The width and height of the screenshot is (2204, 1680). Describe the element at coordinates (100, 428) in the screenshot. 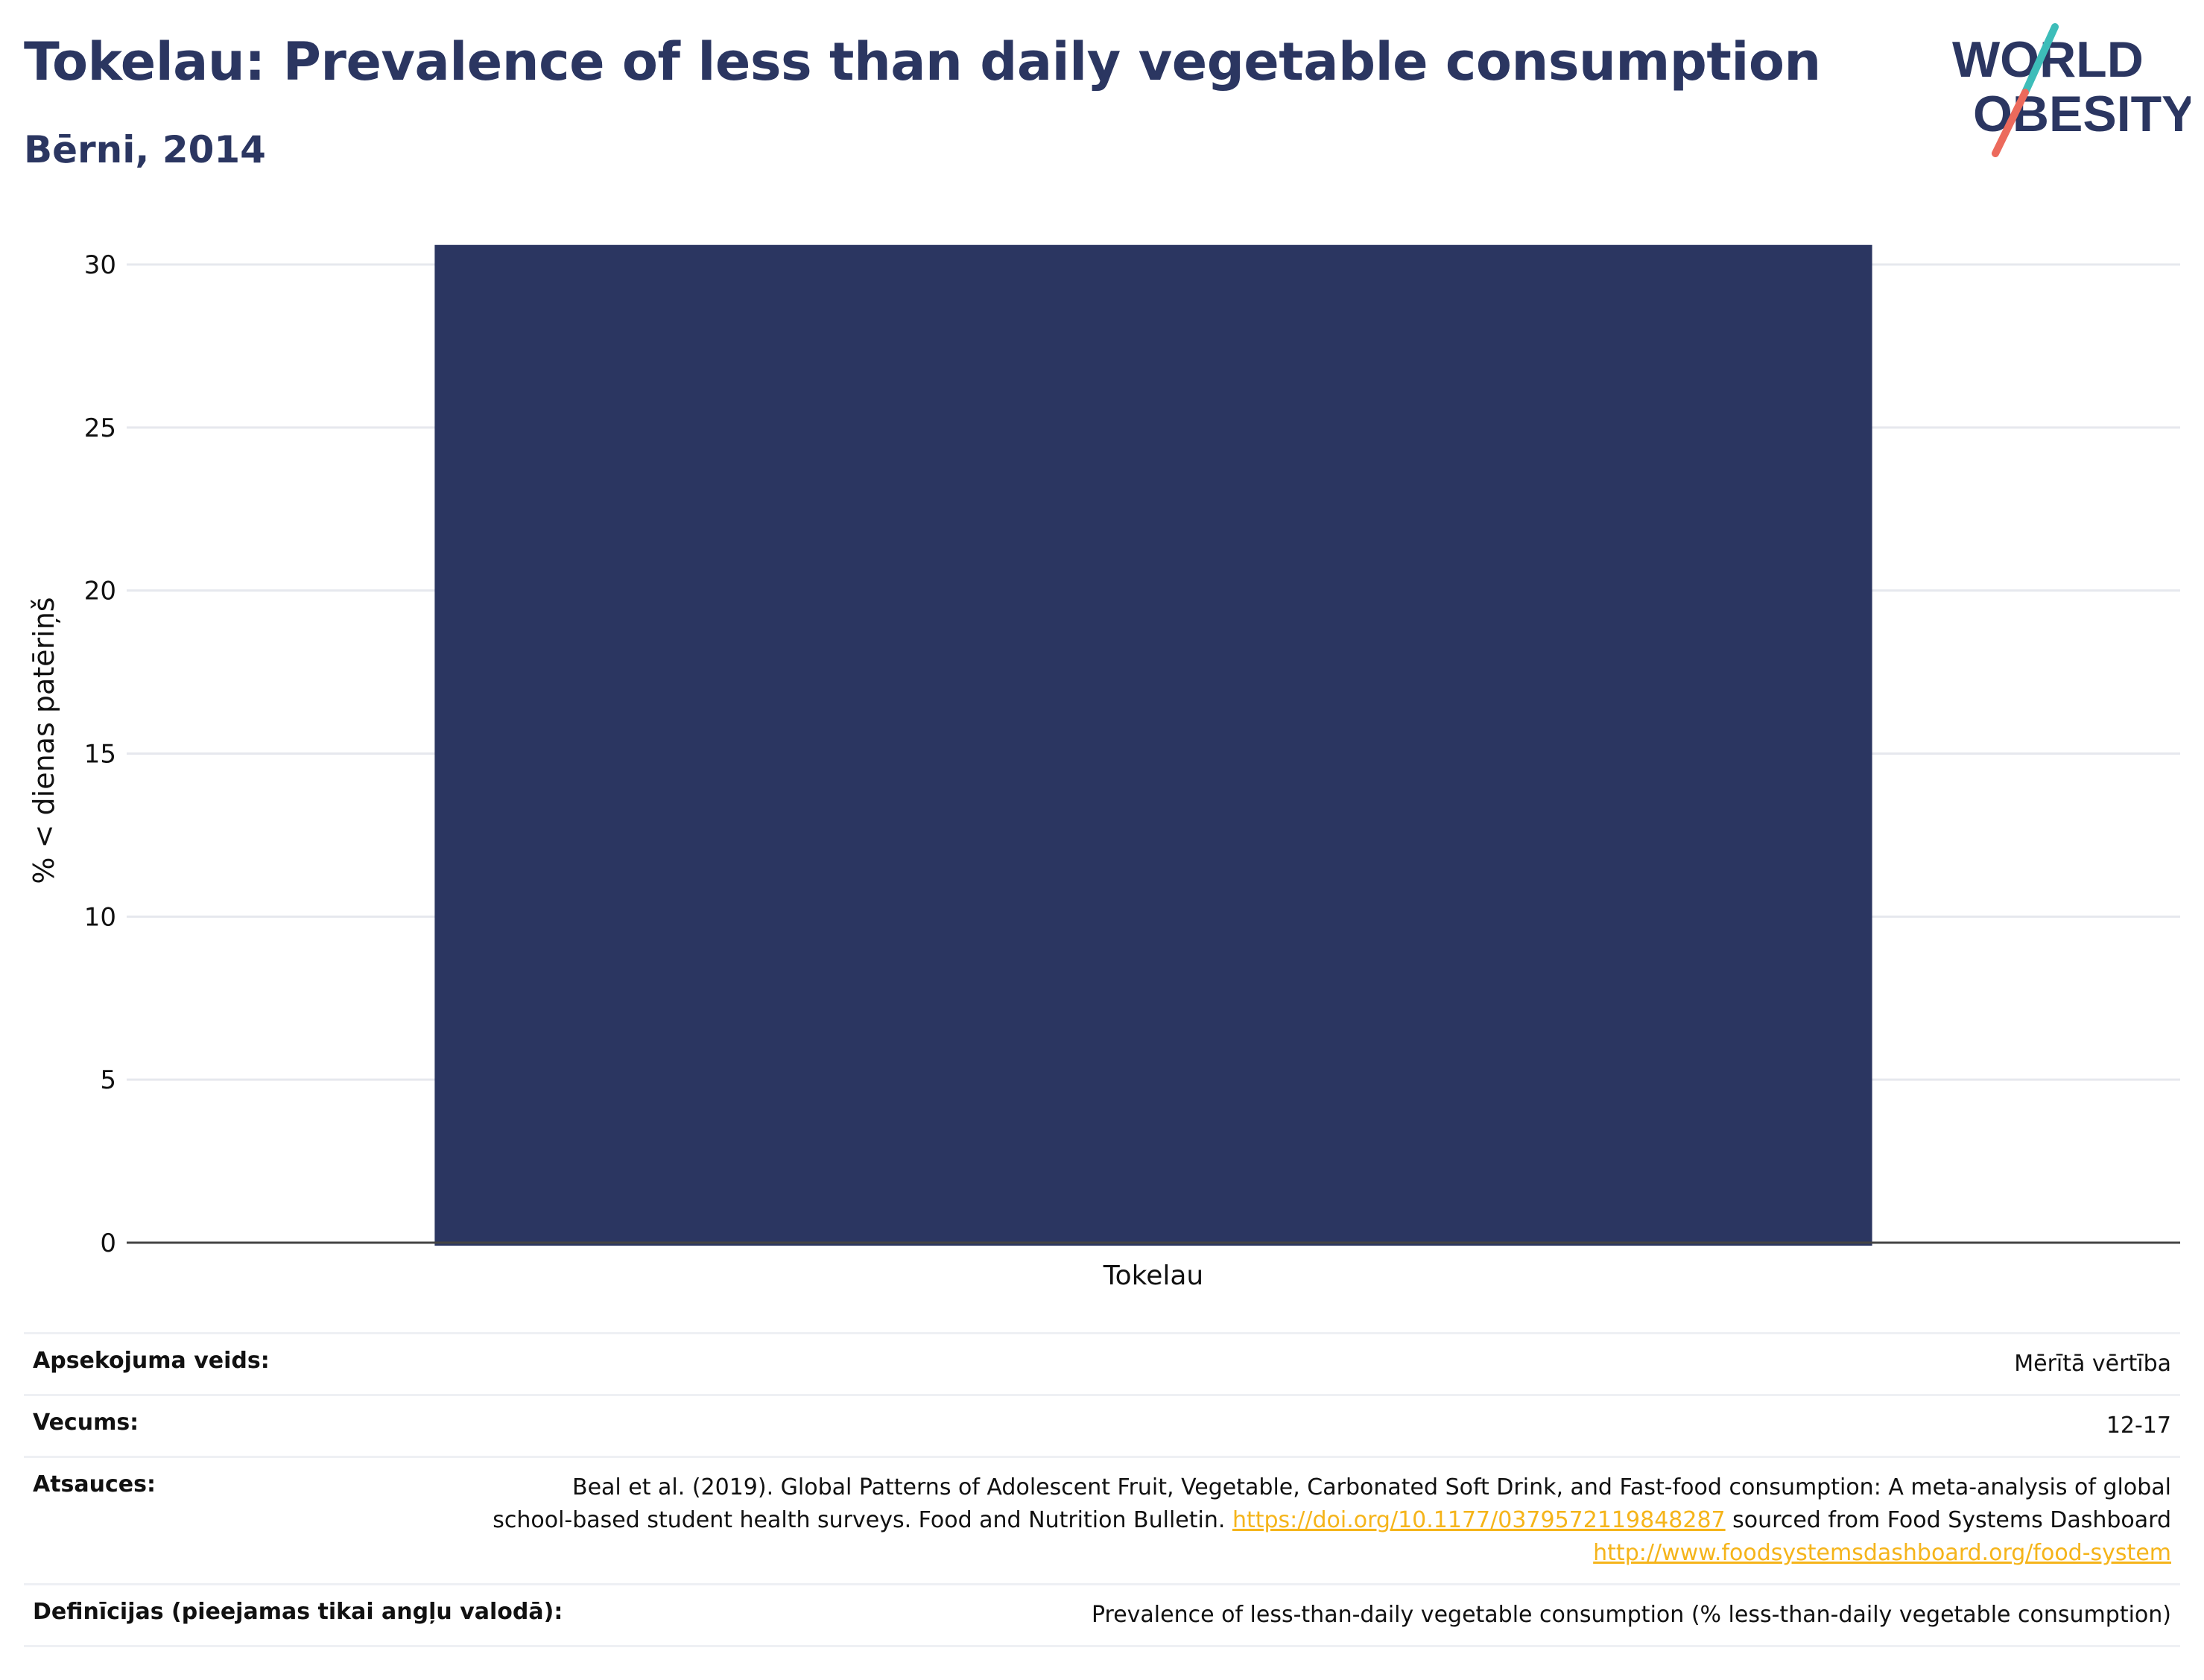

I see `y-tick-label: 25` at that location.